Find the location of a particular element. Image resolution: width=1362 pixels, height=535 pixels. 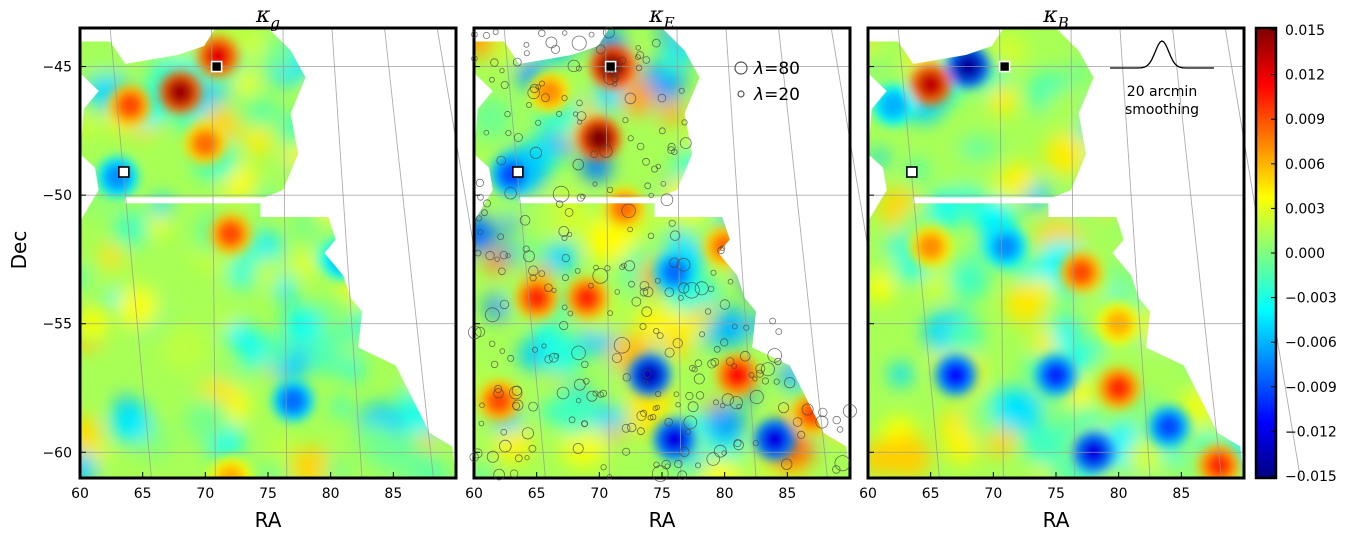

colorbar-tick-label: 0.000 is located at coordinates (1305, 254).